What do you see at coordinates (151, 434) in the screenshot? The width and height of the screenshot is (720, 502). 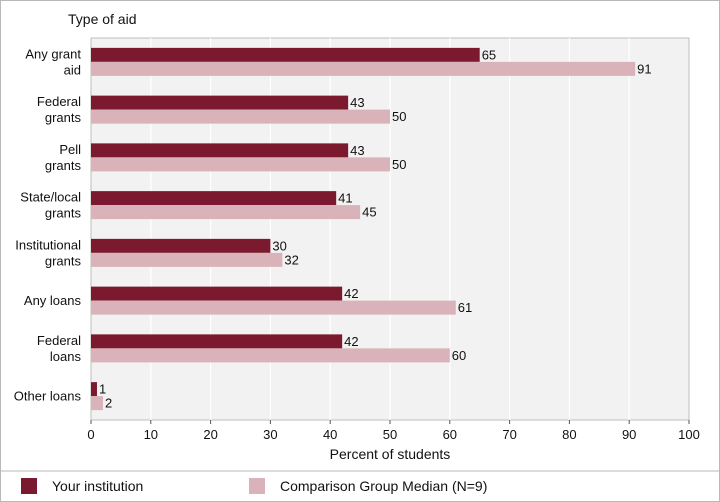 I see `x-tick-label: 10` at bounding box center [151, 434].